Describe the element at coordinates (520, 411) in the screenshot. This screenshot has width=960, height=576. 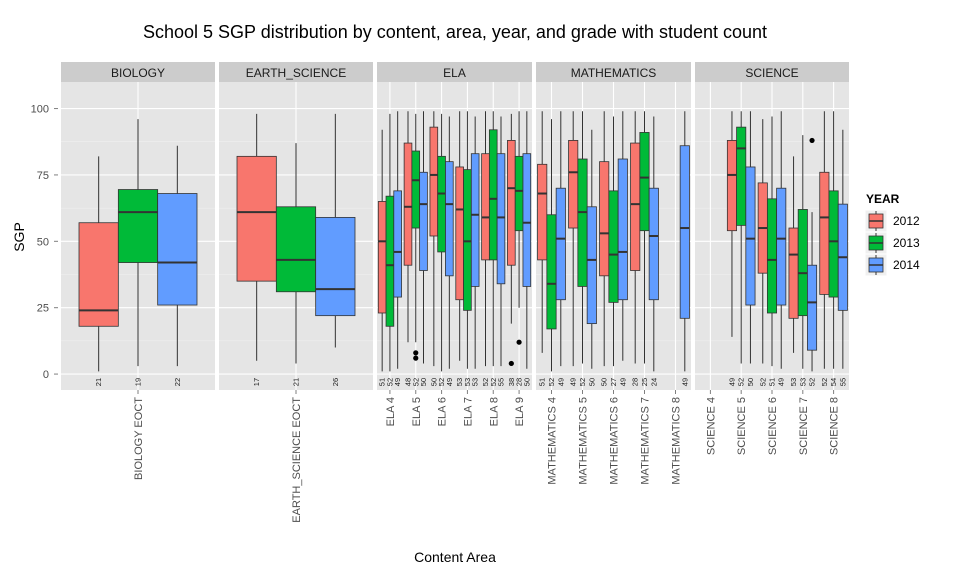
I see `x-tick-label-ela-9: ELA 9` at that location.